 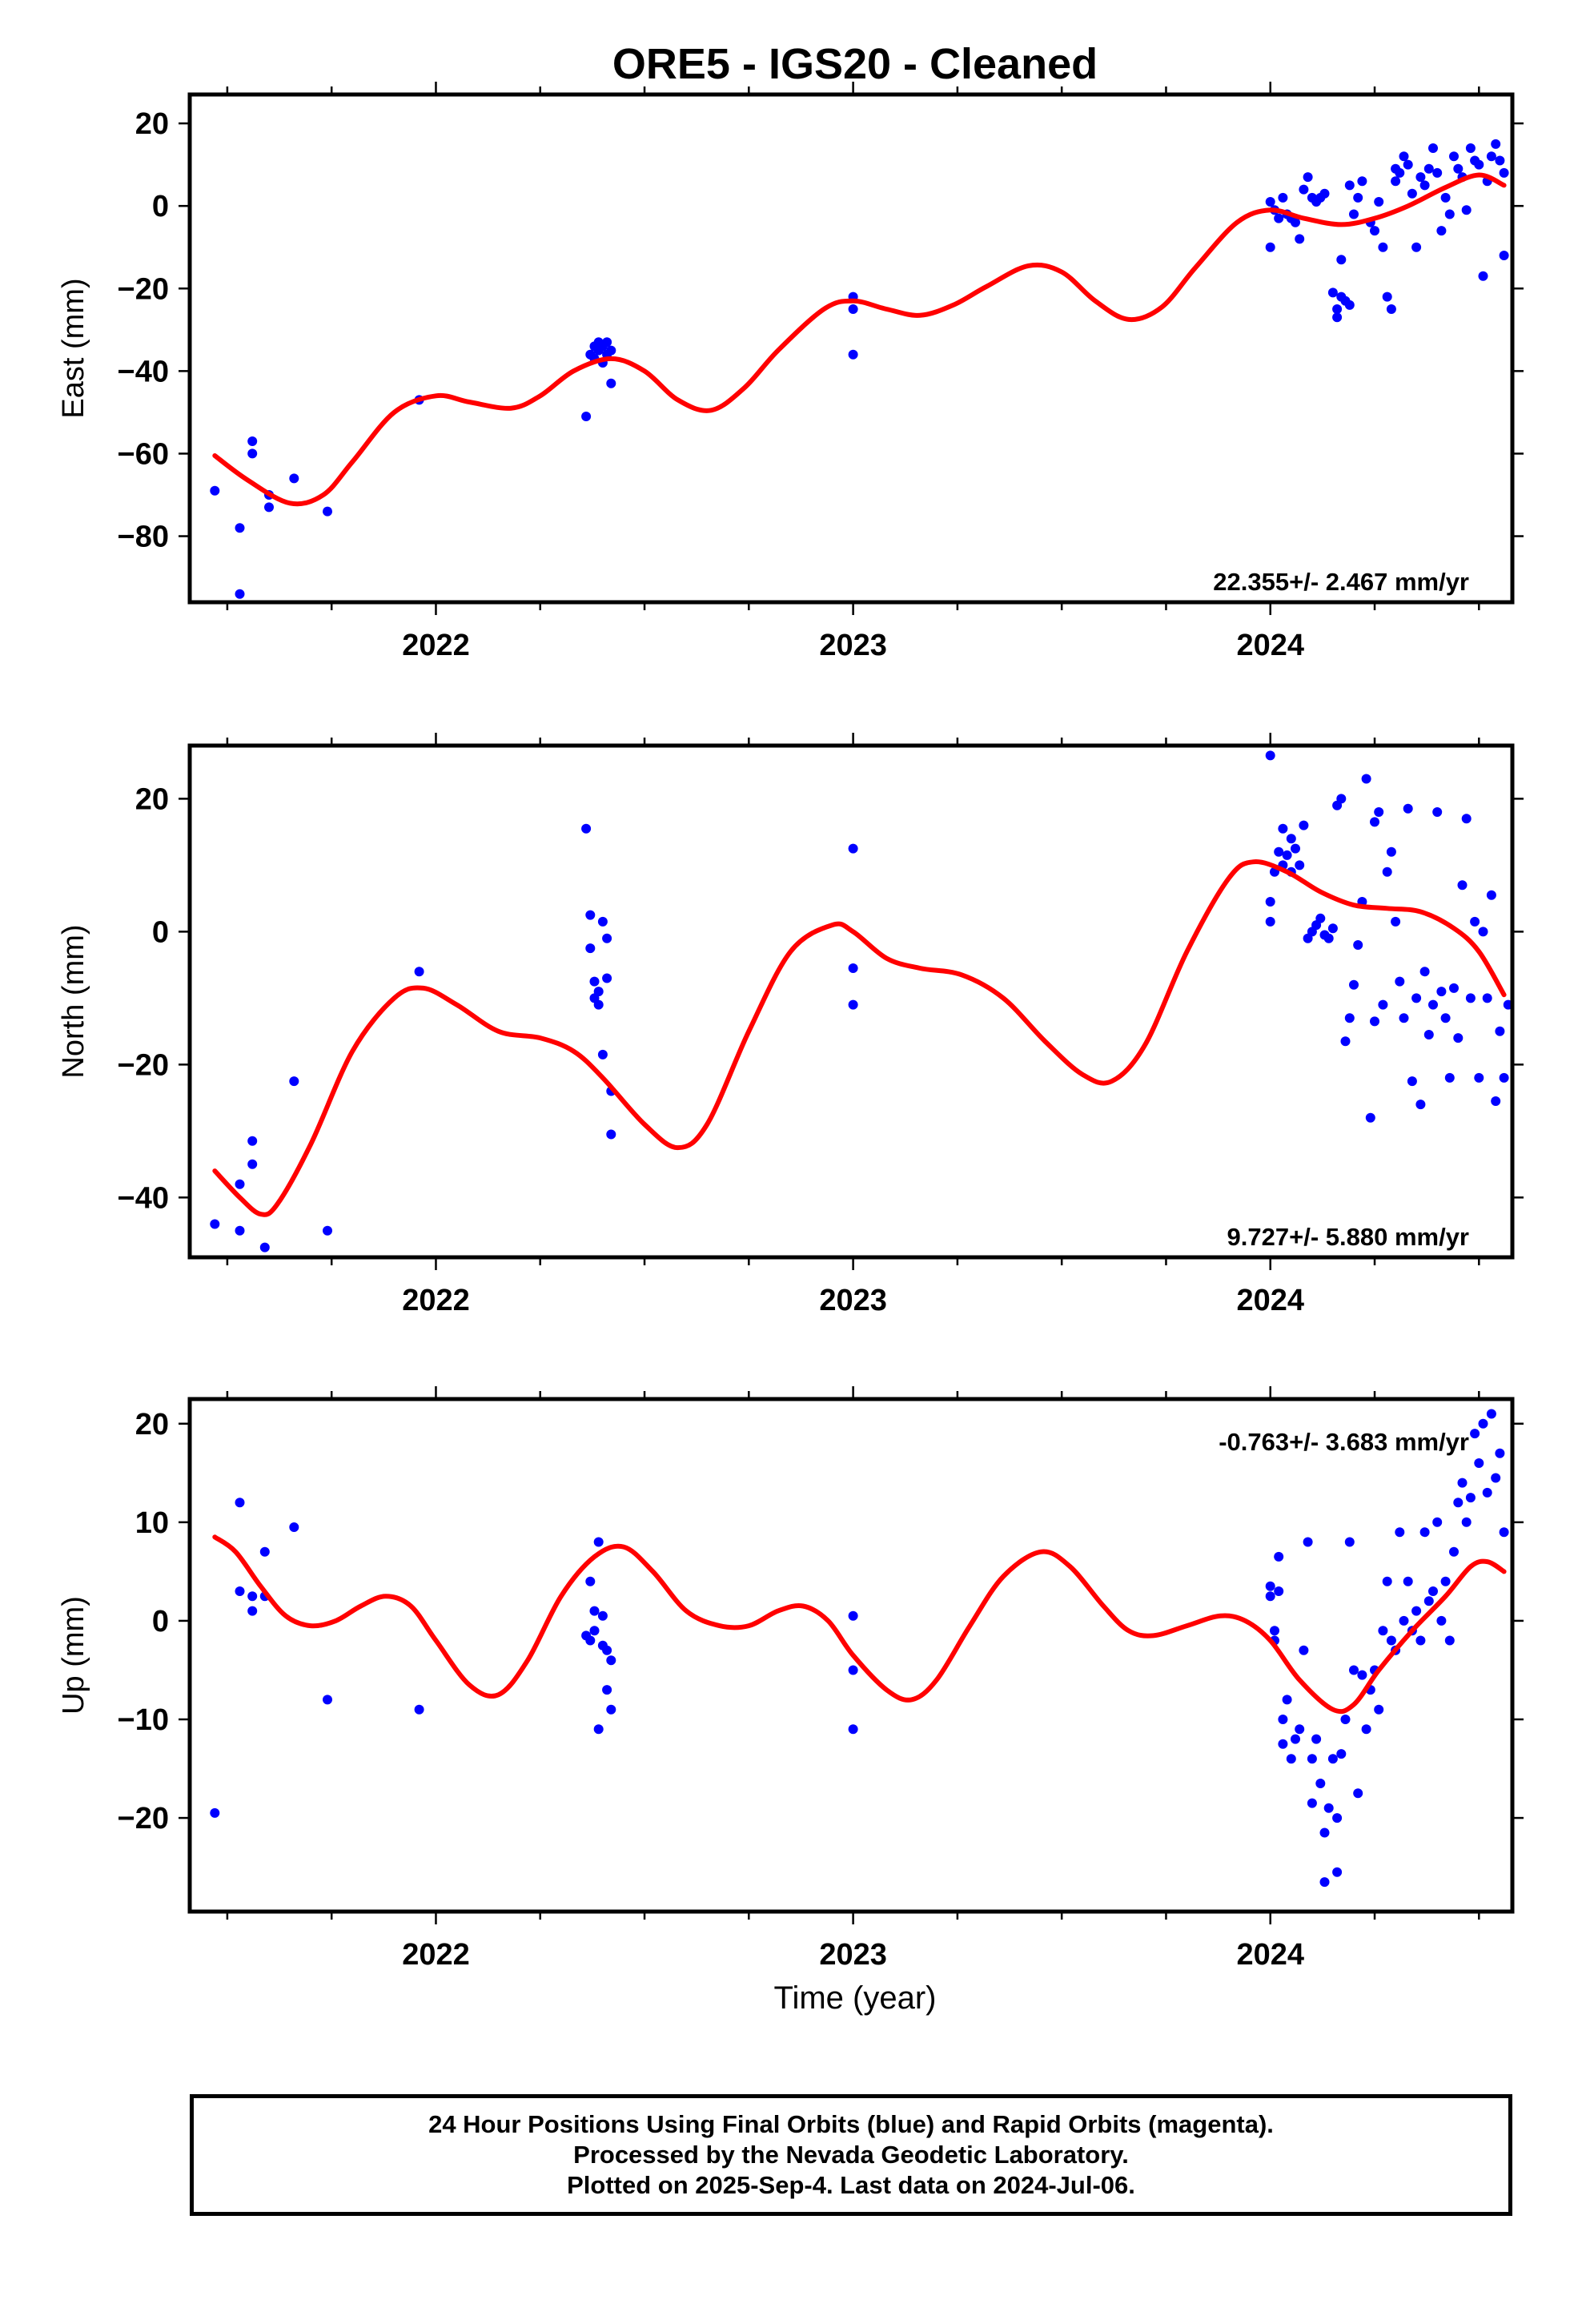 What do you see at coordinates (152, 799) in the screenshot?
I see `y-tick-label: 20` at bounding box center [152, 799].